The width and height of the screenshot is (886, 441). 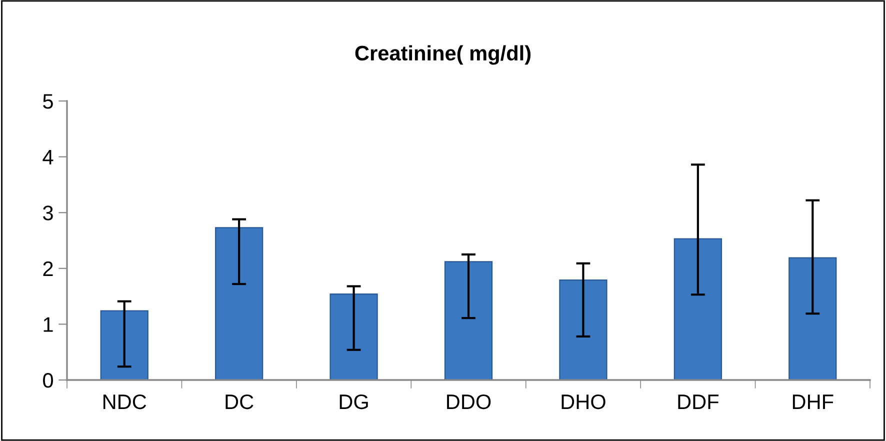 I want to click on x-tick-label: DHO, so click(x=584, y=402).